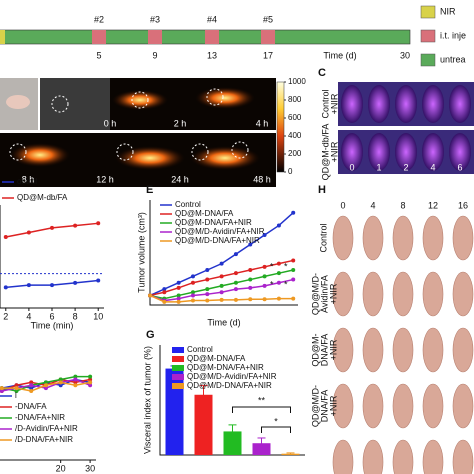  I want to click on day-label: 13, so click(212, 55).